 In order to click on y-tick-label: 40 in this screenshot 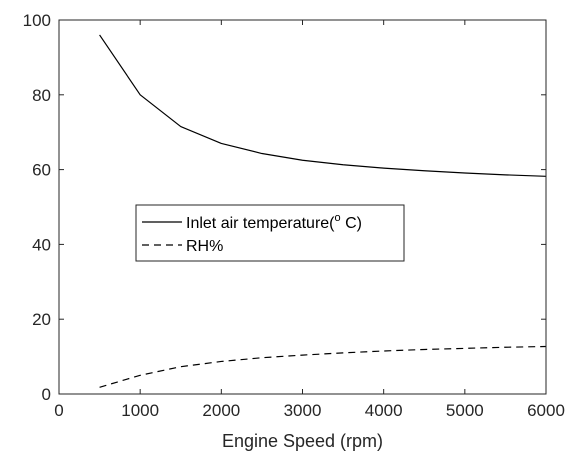, I will do `click(41, 244)`.